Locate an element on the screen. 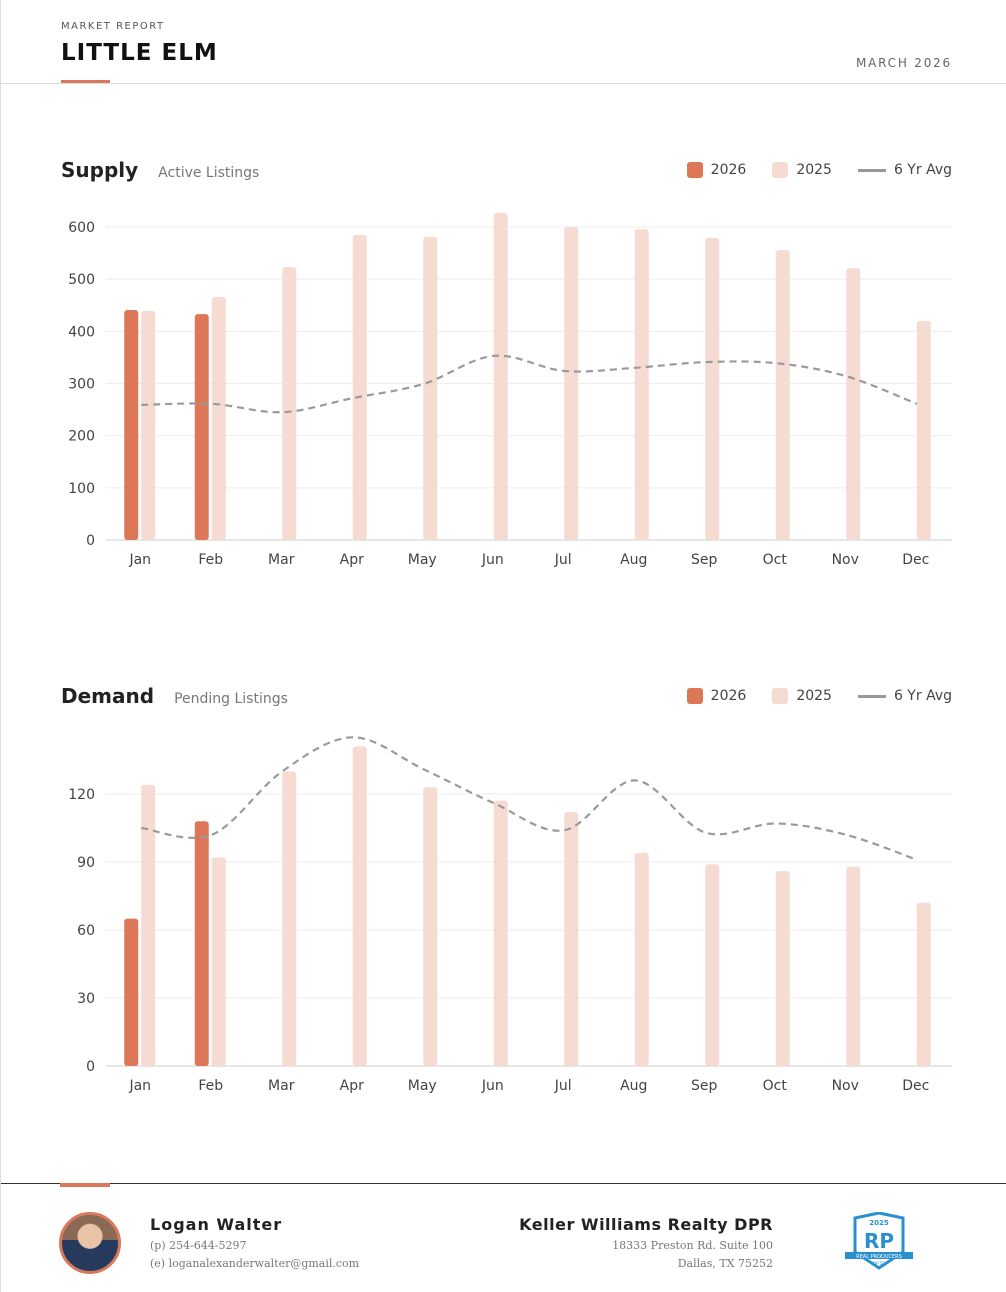 This screenshot has height=1292, width=1006. agent-name: Logan Walter is located at coordinates (216, 1224).